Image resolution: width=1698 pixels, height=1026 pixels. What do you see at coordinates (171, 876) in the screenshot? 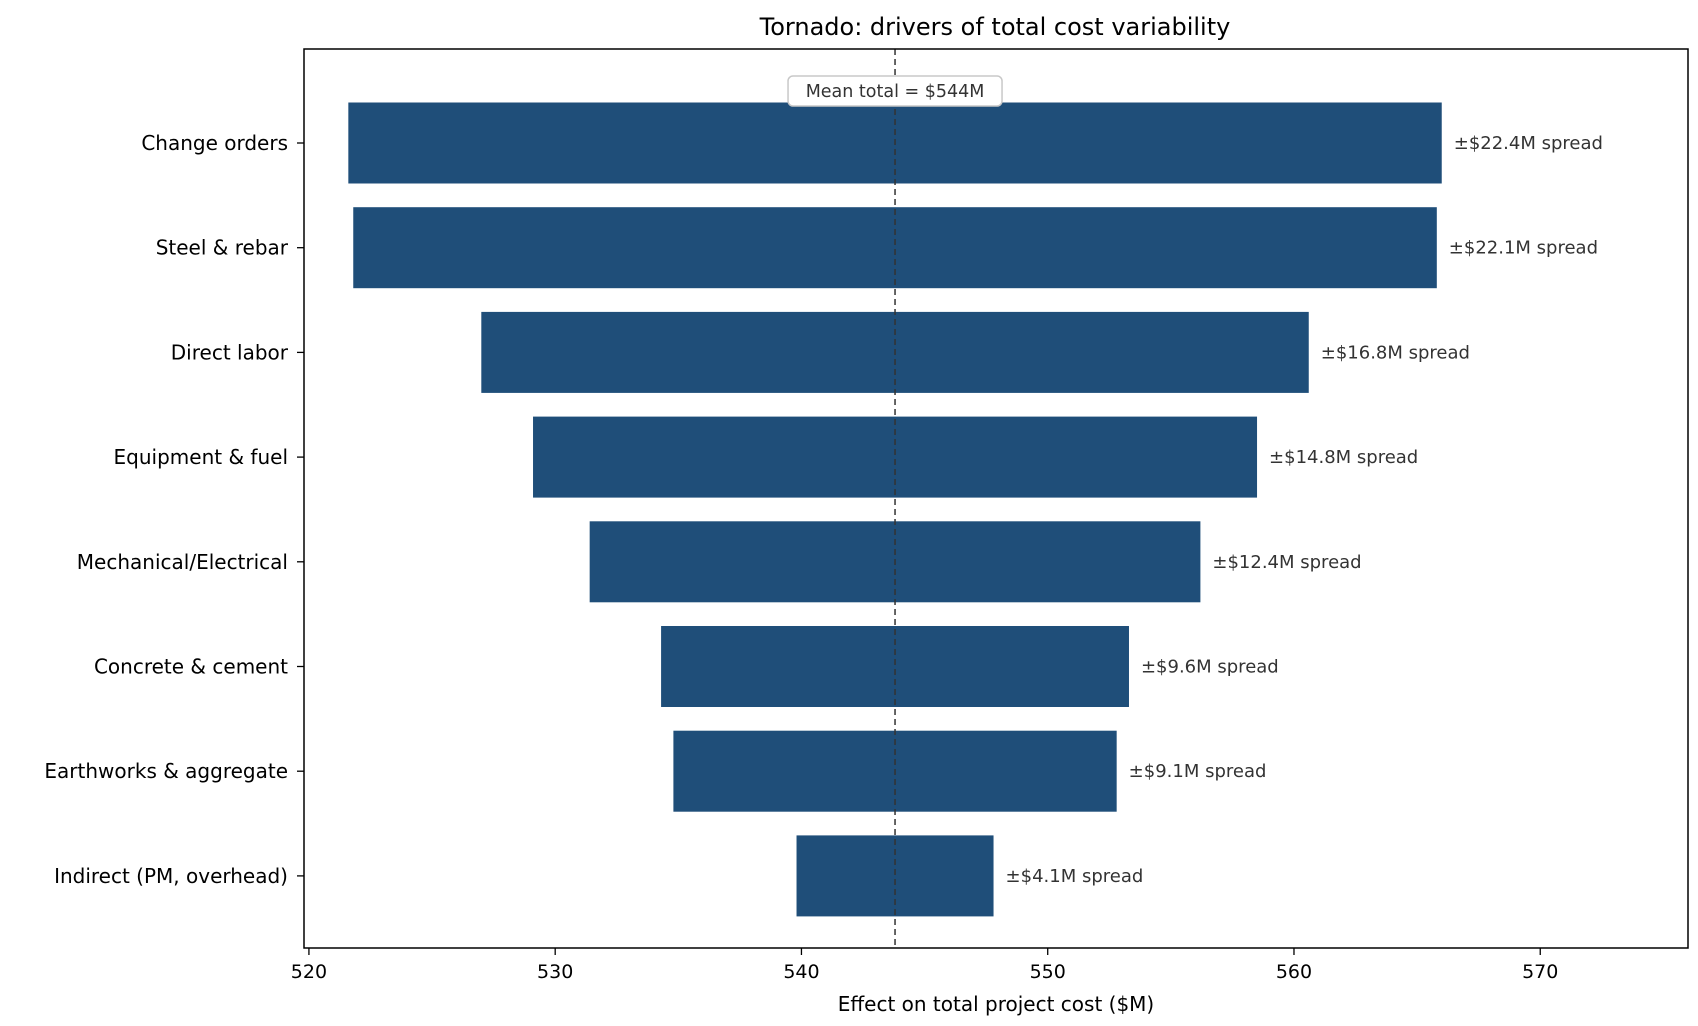
I see `category-label-7: Indirect (PM, overhead)` at bounding box center [171, 876].